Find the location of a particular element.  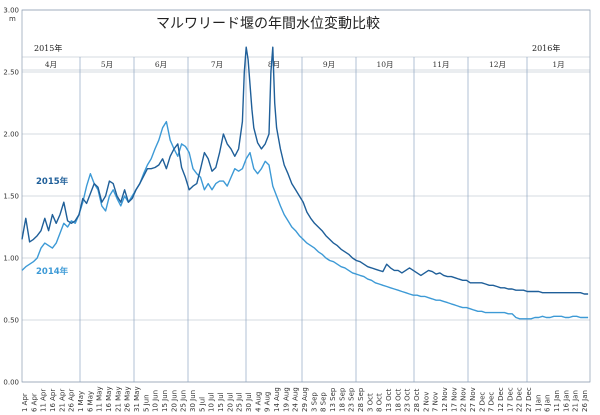

month-labels: 4月 5月 6月 7月 8月 9月 10月 11月 12月 1月 is located at coordinates (305, 64).